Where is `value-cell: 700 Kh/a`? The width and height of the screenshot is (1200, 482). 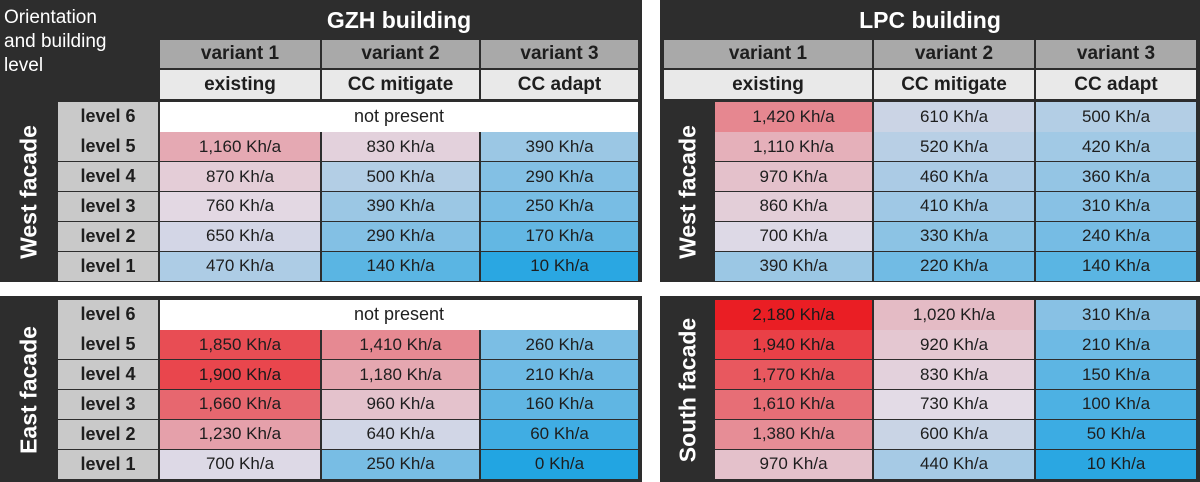 value-cell: 700 Kh/a is located at coordinates (240, 464).